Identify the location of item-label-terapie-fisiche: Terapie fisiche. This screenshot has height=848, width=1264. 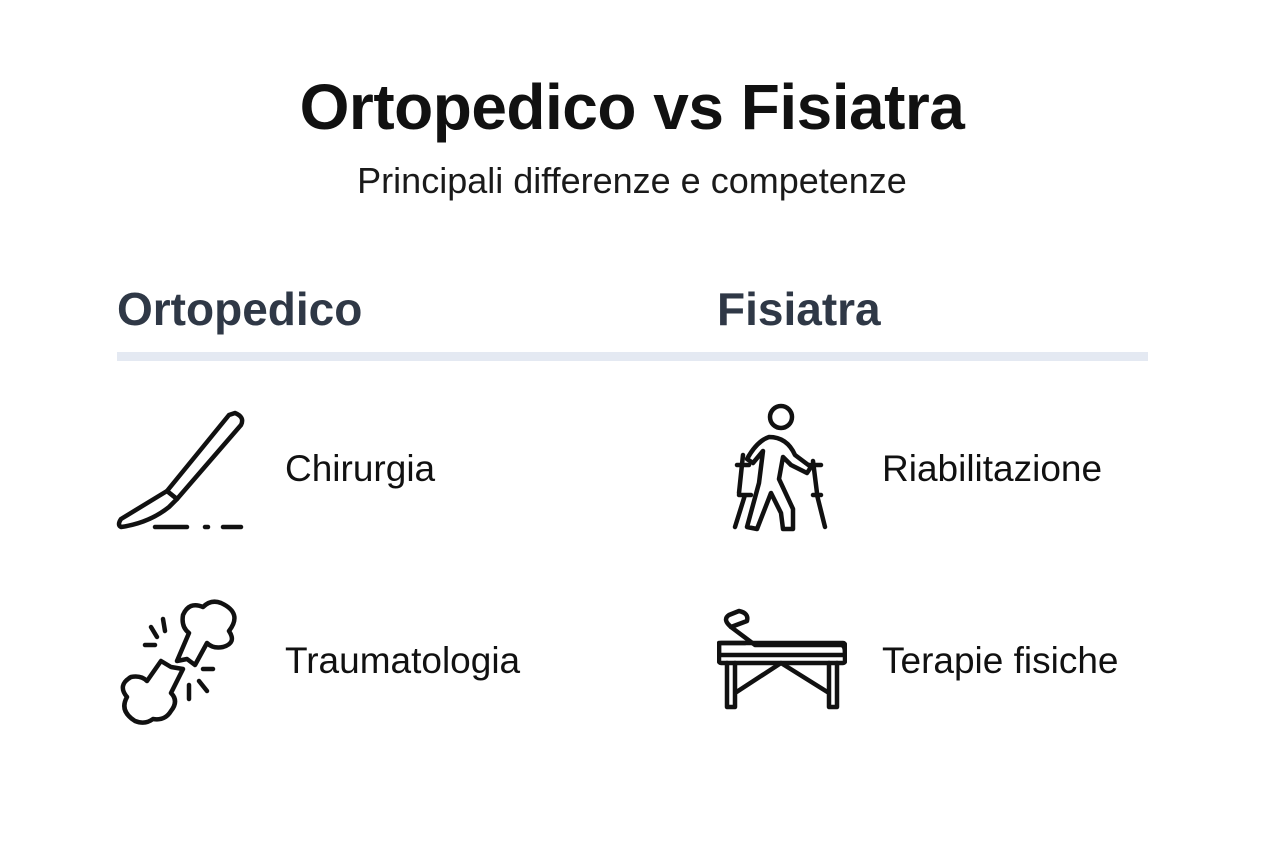
(1000, 660).